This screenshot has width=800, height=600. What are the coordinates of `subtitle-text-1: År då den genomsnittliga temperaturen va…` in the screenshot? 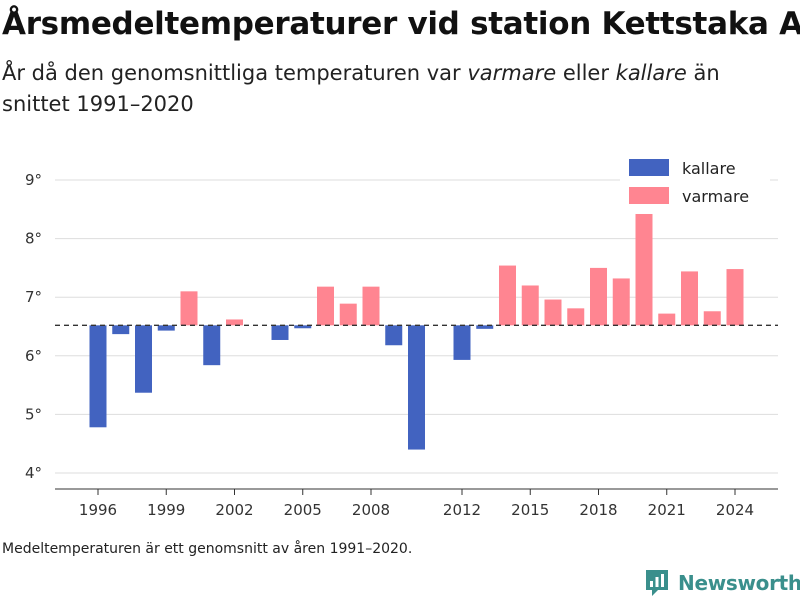 It's located at (235, 73).